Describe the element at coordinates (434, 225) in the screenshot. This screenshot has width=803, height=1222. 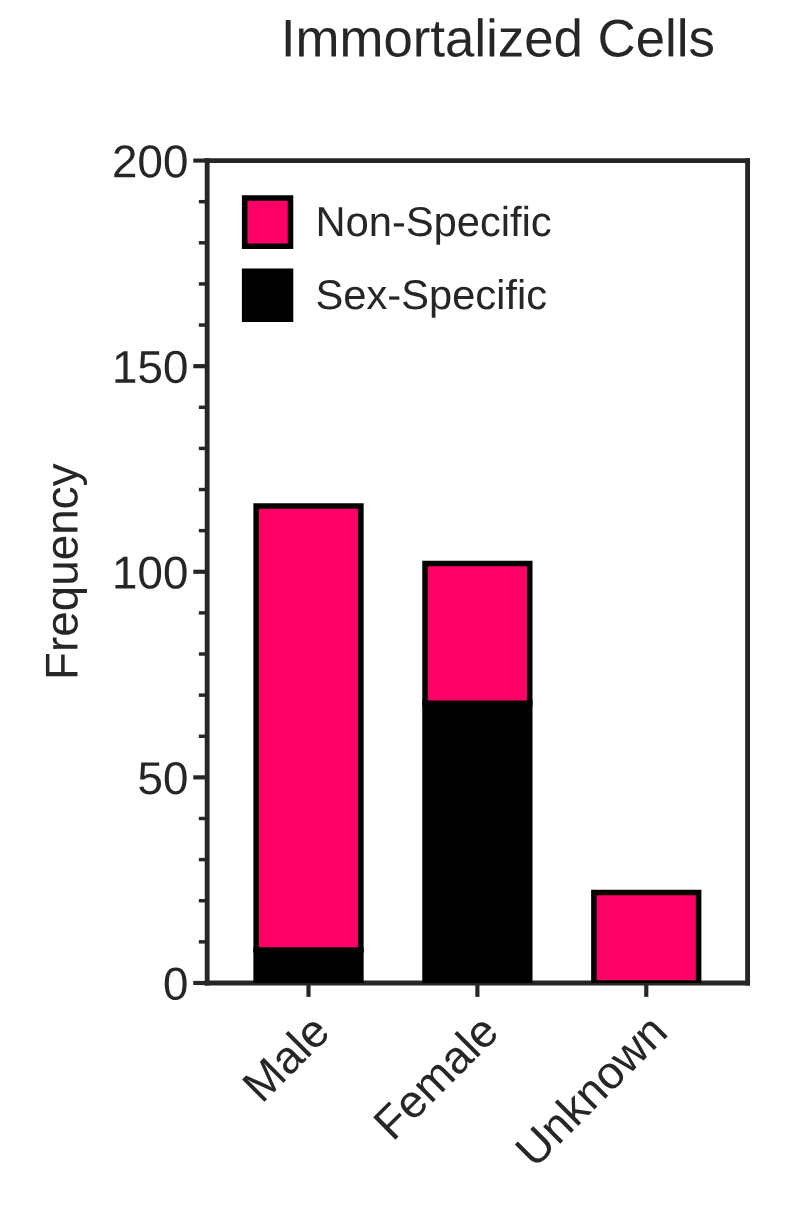
I see `legend-label: Non-Specific` at that location.